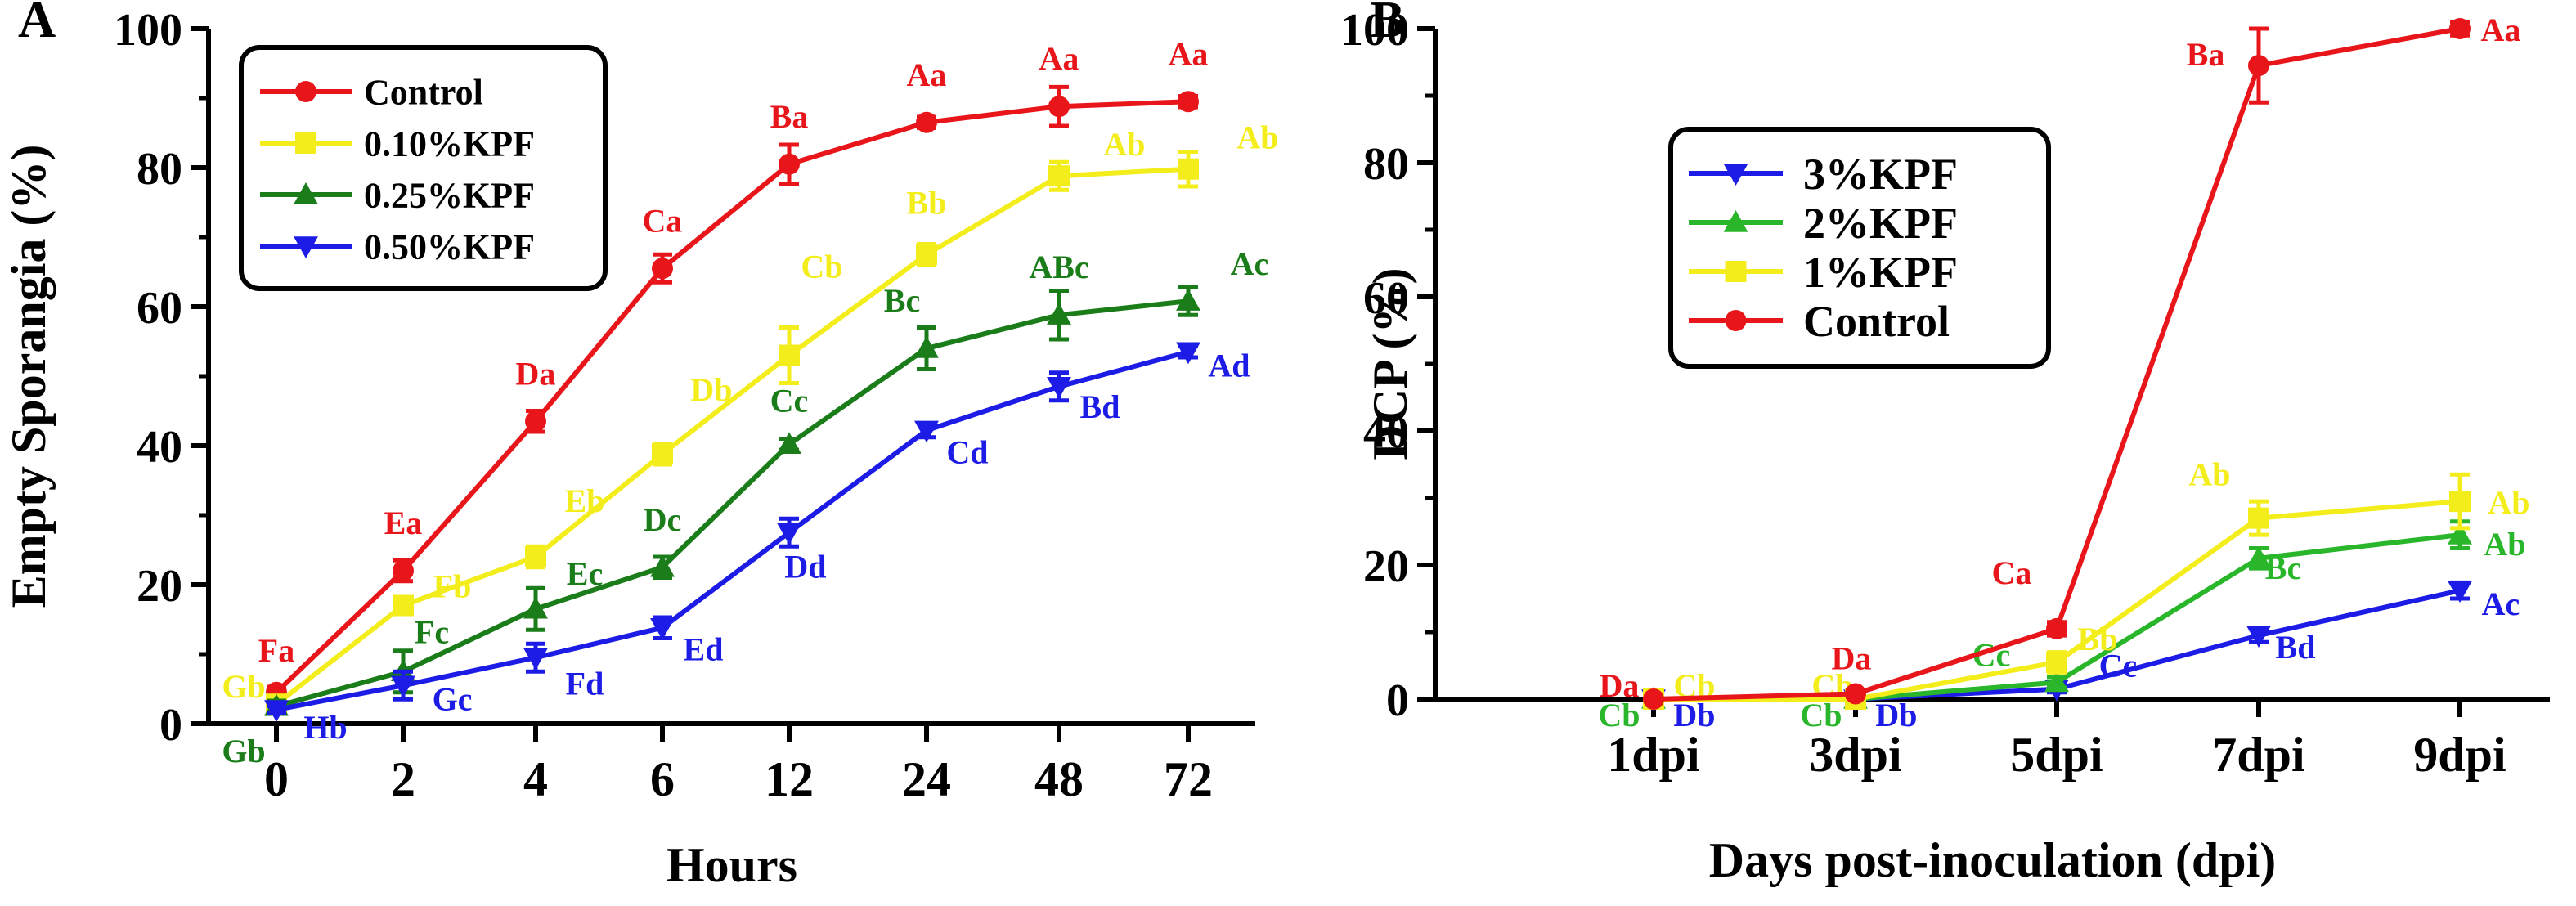  What do you see at coordinates (37, 24) in the screenshot?
I see `panel-a-letter: A` at bounding box center [37, 24].